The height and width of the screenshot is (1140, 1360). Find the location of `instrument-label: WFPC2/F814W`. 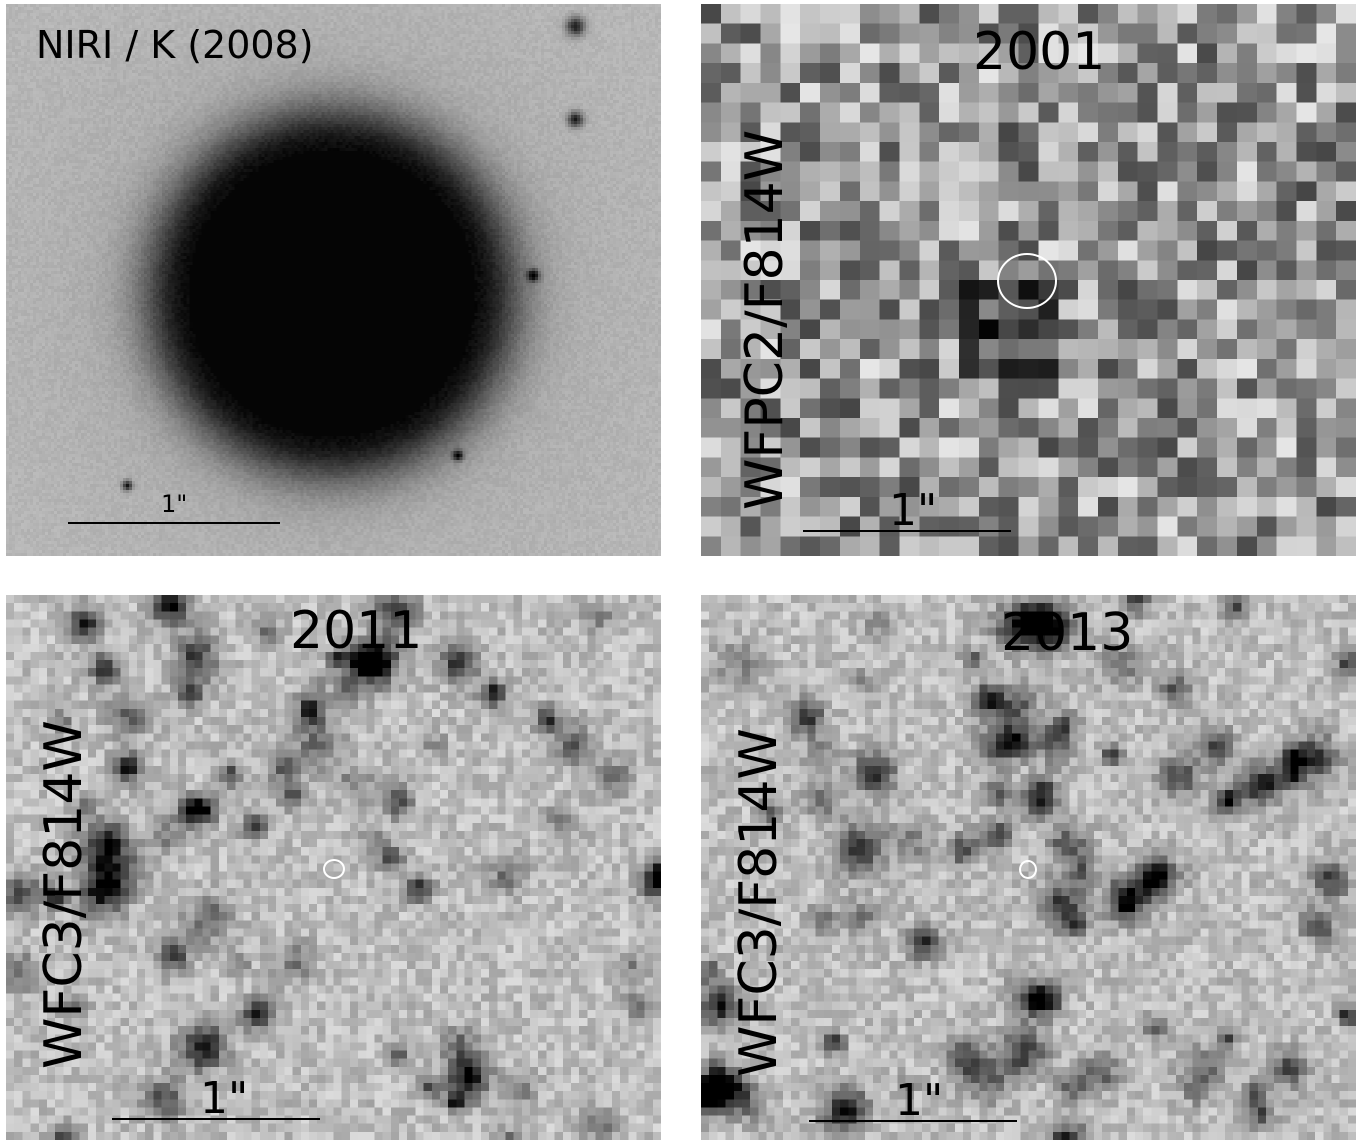

instrument-label: WFPC2/F814W is located at coordinates (765, 319).